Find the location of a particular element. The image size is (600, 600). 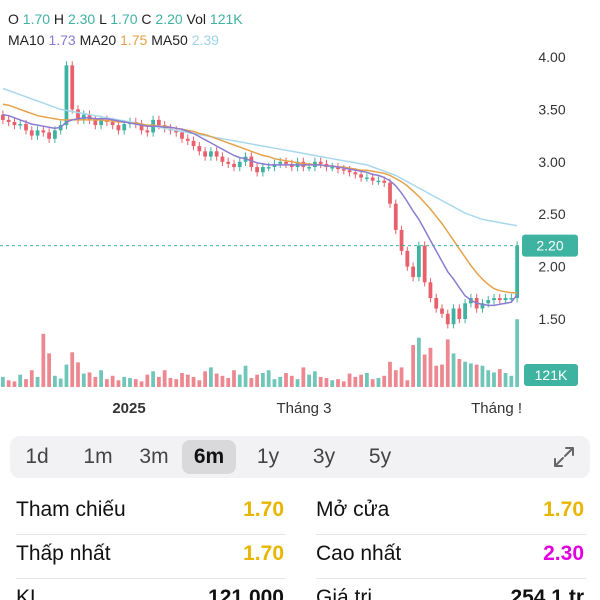

timeframe-5y: 5y is located at coordinates (380, 456).